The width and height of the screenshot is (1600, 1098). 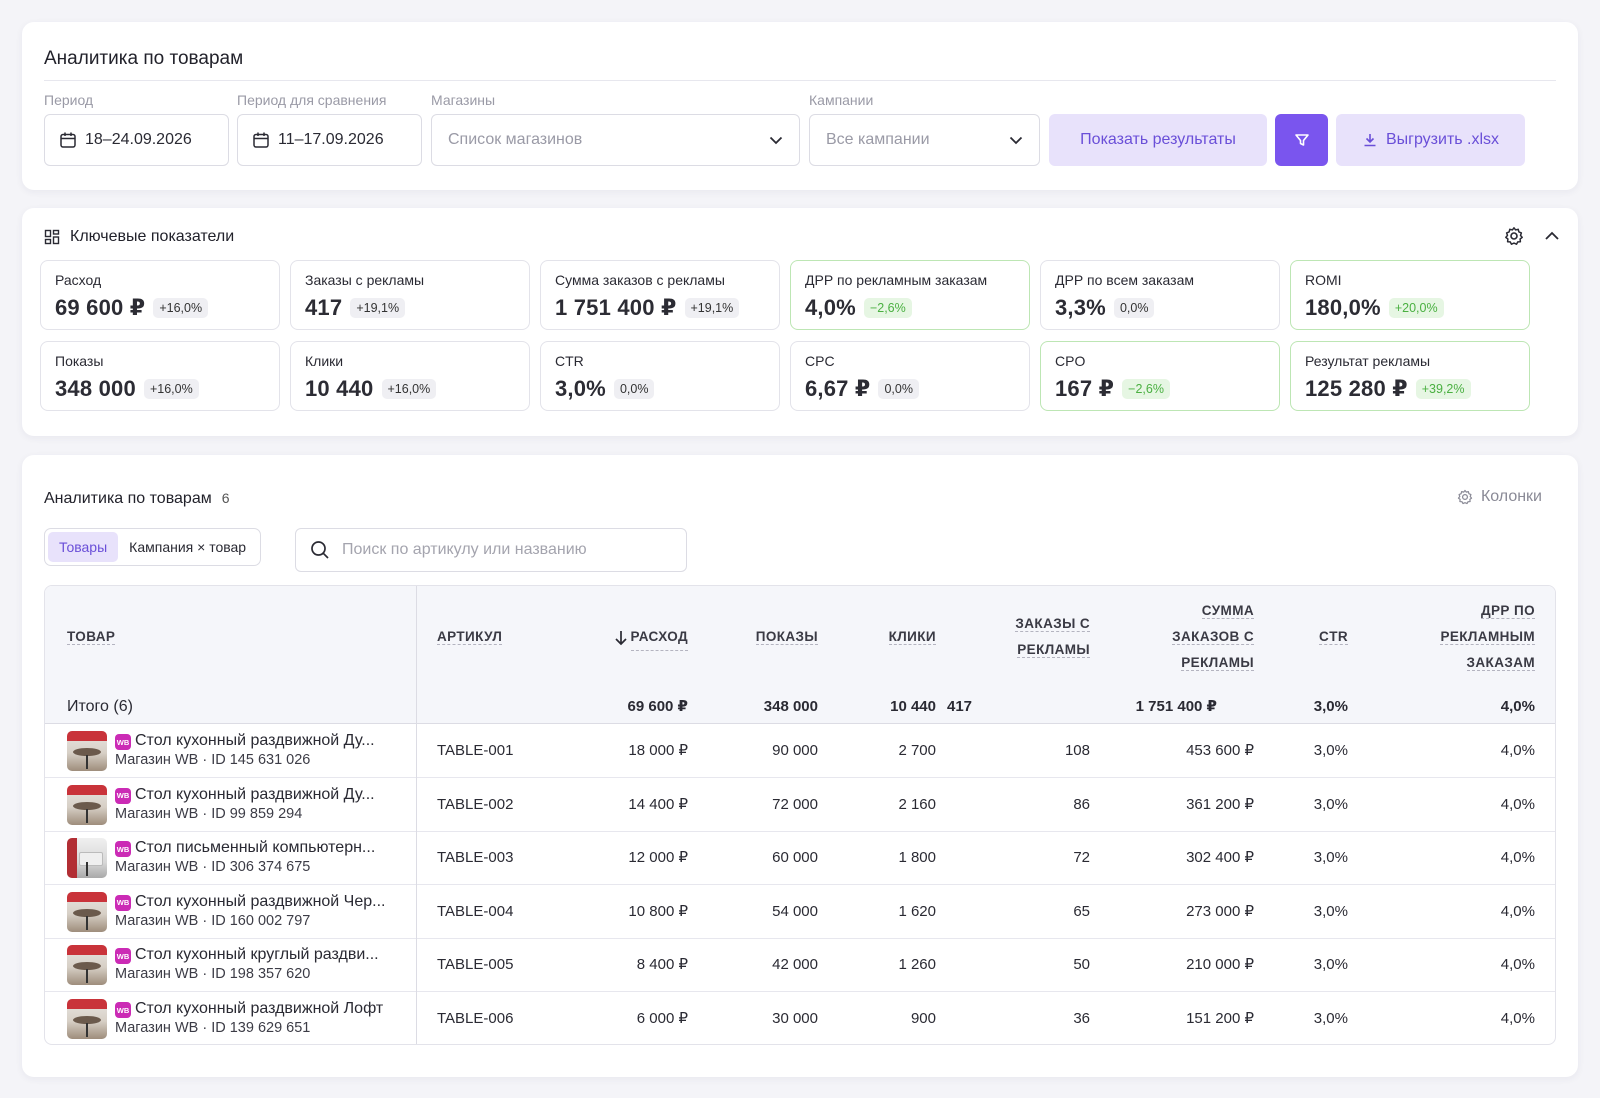 What do you see at coordinates (225, 498) in the screenshot?
I see `table-count: 6` at bounding box center [225, 498].